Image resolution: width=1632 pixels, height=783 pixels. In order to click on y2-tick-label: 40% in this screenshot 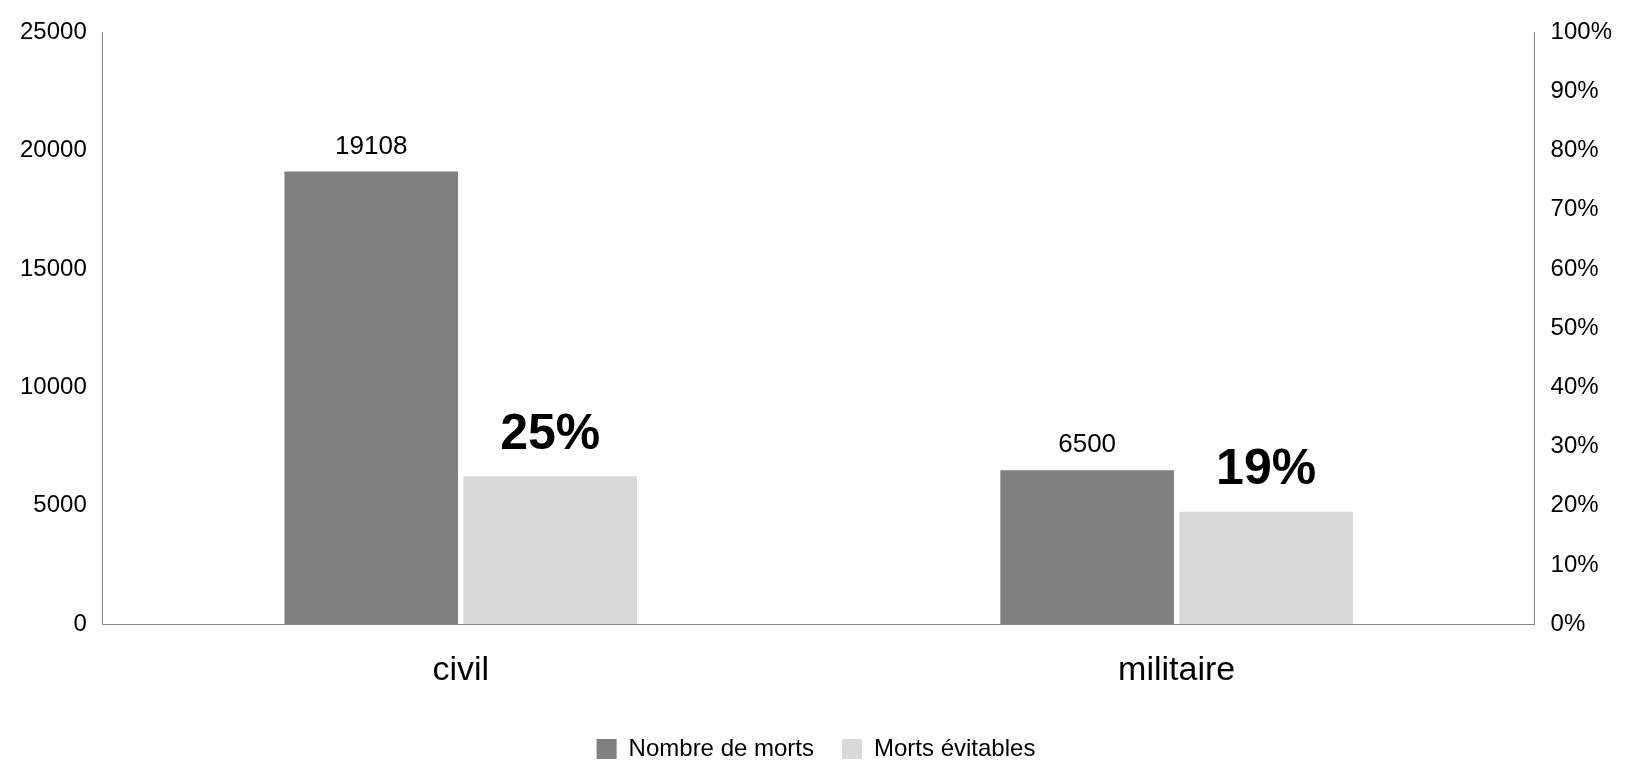, I will do `click(1574, 385)`.